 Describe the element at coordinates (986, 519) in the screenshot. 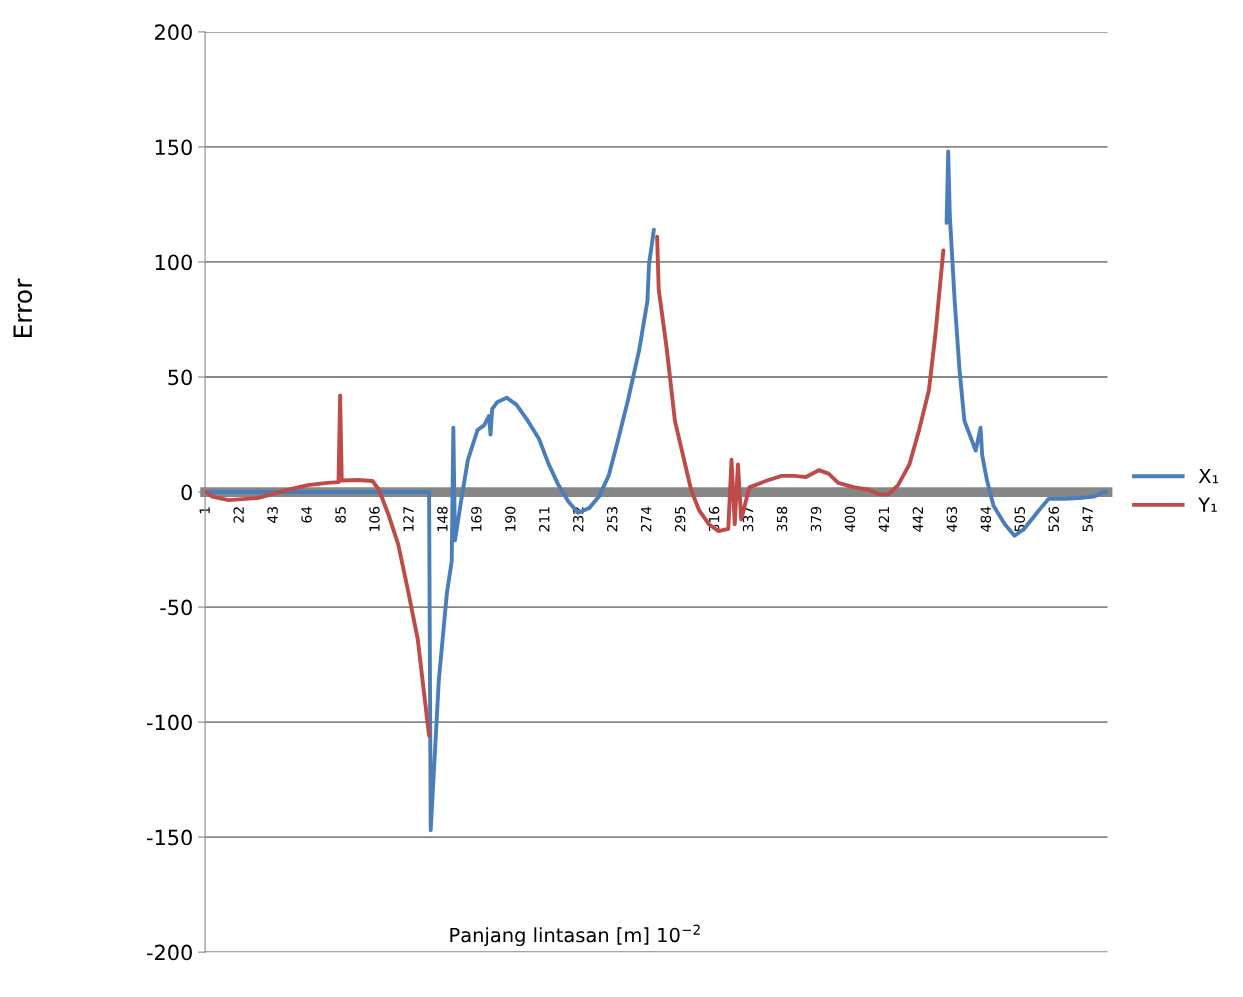

I see `x-tick-label: 484` at that location.